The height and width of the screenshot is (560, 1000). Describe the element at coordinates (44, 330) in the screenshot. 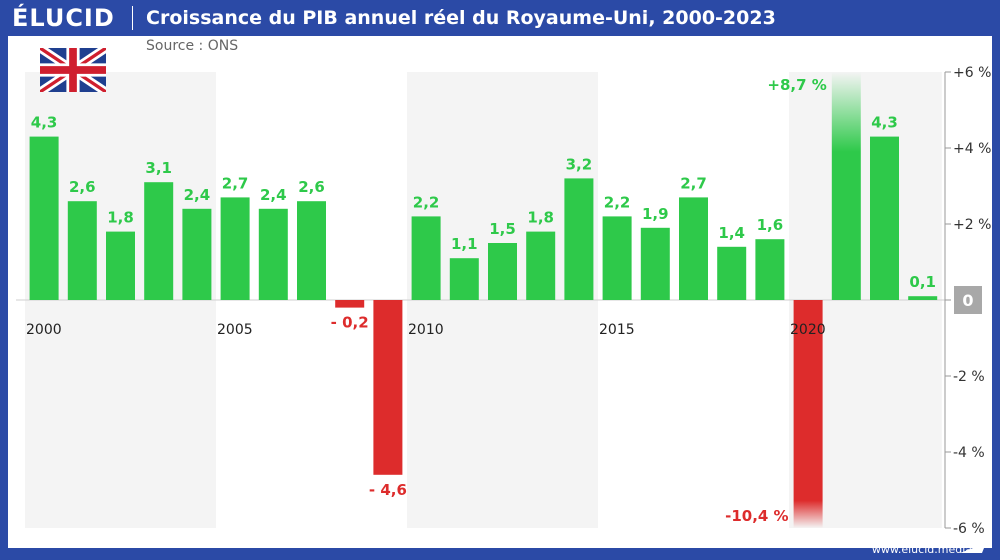

I see `x-tick-2000: 2000` at that location.